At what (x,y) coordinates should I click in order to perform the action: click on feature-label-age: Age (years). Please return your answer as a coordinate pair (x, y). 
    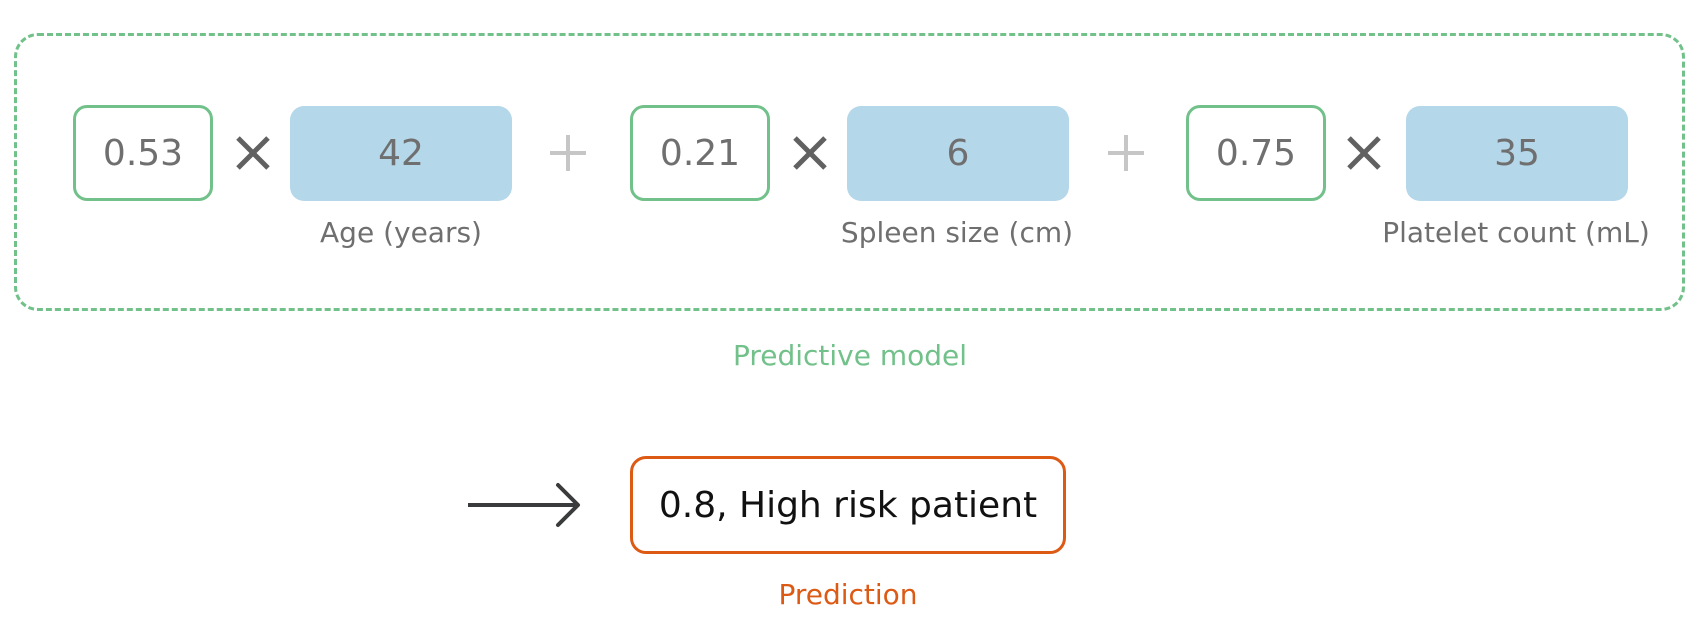
    Looking at the image, I should click on (401, 232).